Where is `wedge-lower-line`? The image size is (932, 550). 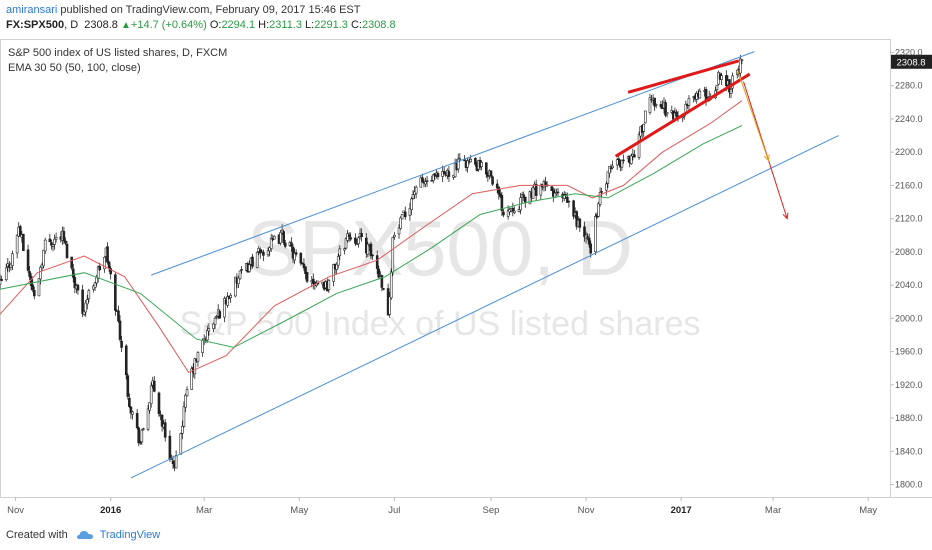
wedge-lower-line is located at coordinates (682, 115).